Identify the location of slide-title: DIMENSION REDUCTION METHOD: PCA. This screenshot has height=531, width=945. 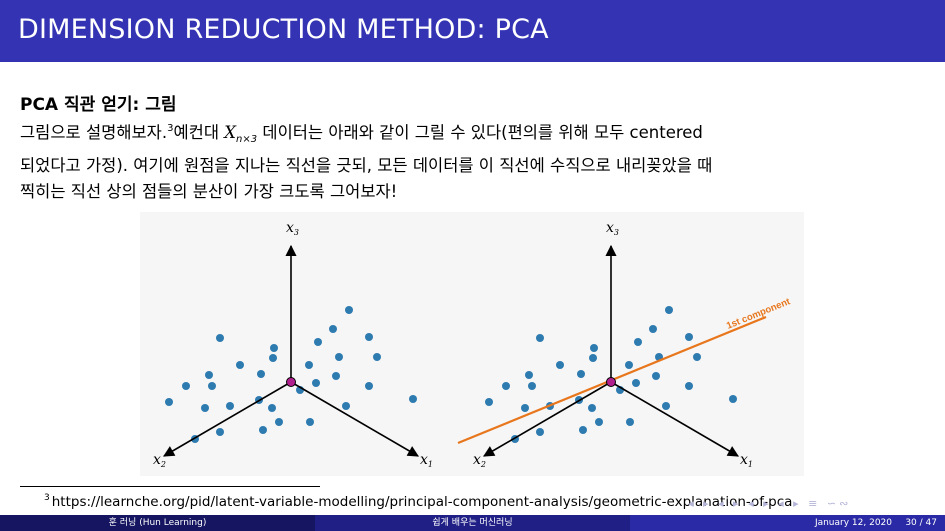
(283, 29).